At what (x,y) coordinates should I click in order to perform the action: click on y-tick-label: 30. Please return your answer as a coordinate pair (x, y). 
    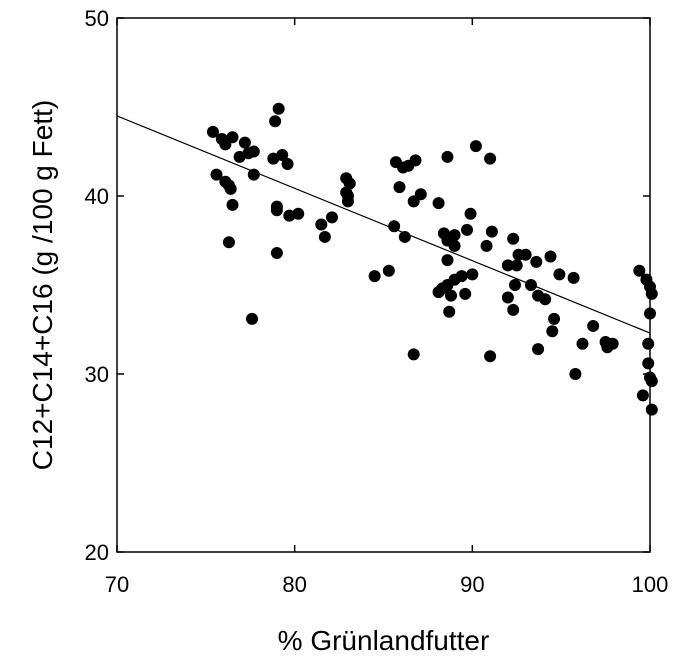
    Looking at the image, I should click on (97, 374).